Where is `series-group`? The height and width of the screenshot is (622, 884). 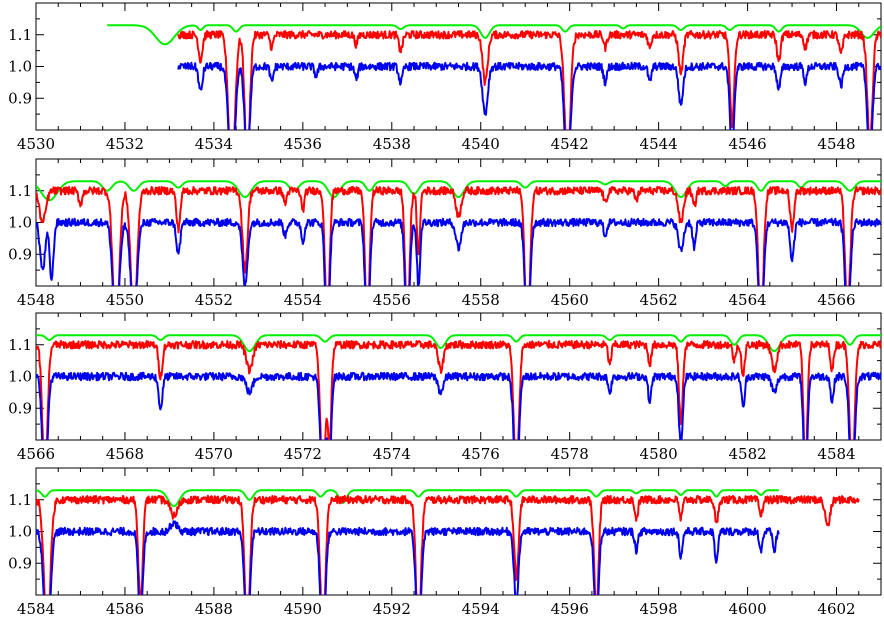
series-group is located at coordinates (493, 77).